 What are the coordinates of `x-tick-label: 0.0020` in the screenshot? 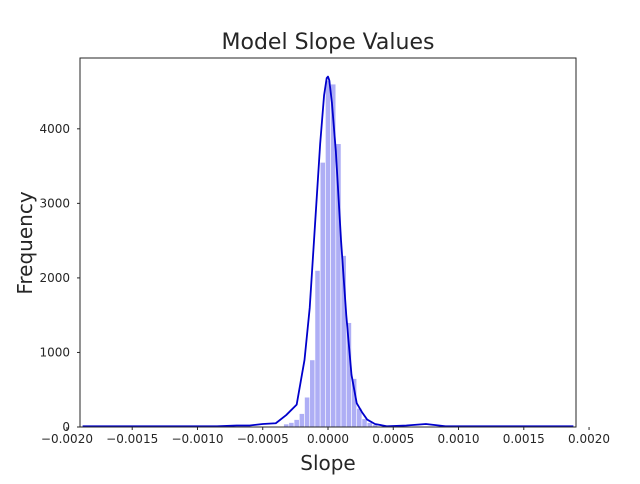 It's located at (589, 439).